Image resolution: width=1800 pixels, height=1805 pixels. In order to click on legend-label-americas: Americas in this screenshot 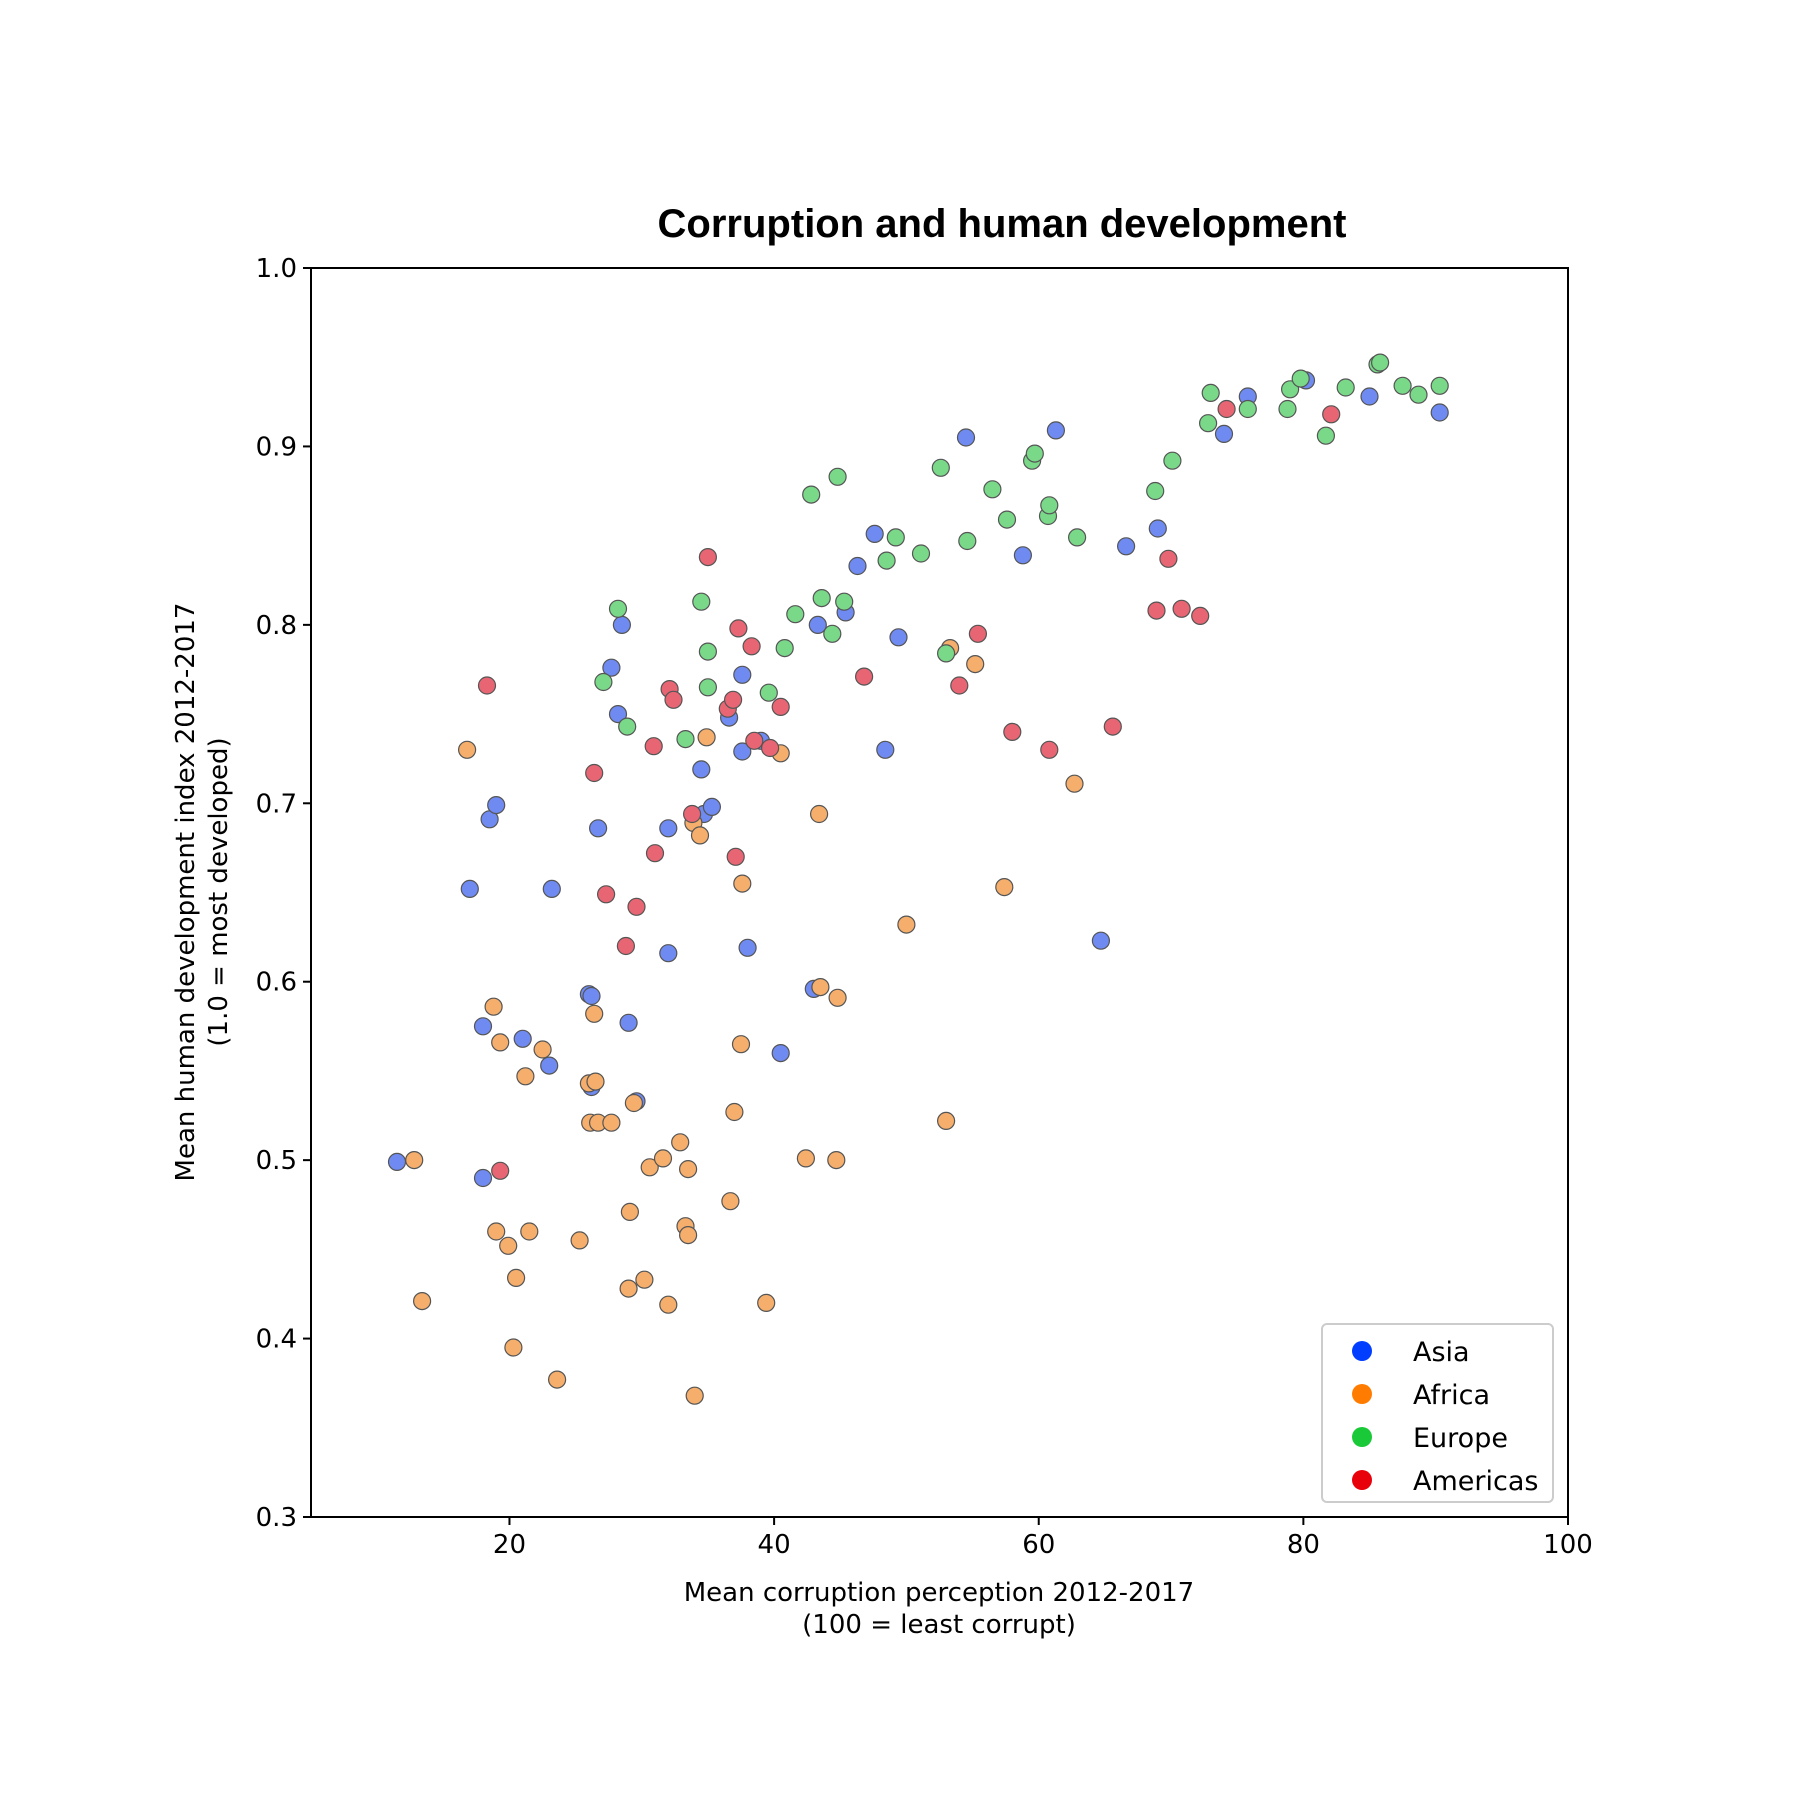, I will do `click(1475, 1481)`.